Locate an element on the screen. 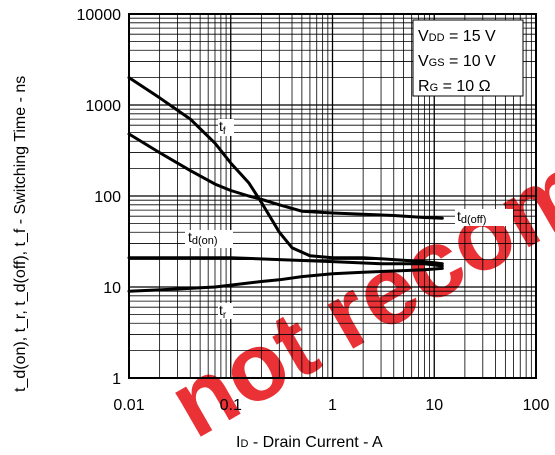  series-label-tf: tf is located at coordinates (222, 127).